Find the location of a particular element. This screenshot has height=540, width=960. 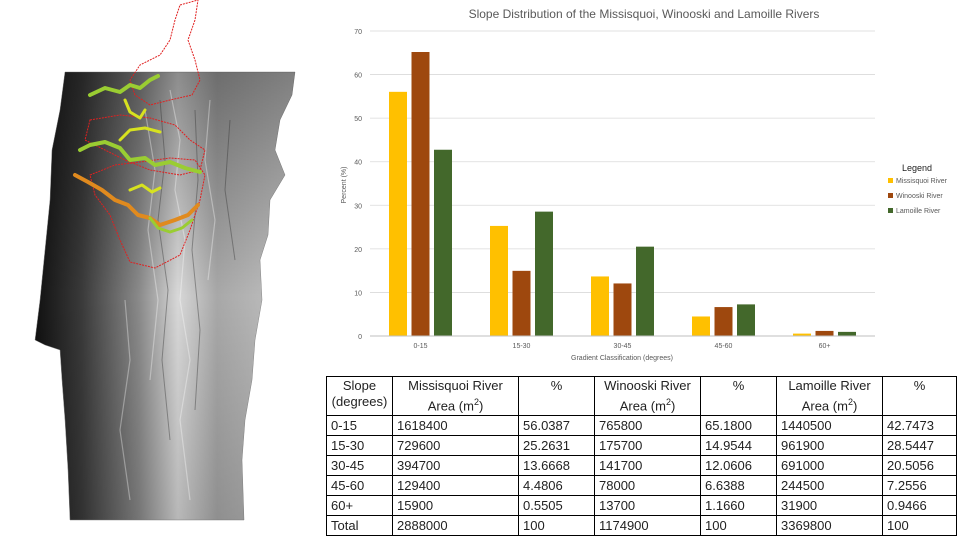

table-cell: 78000 is located at coordinates (647, 486).